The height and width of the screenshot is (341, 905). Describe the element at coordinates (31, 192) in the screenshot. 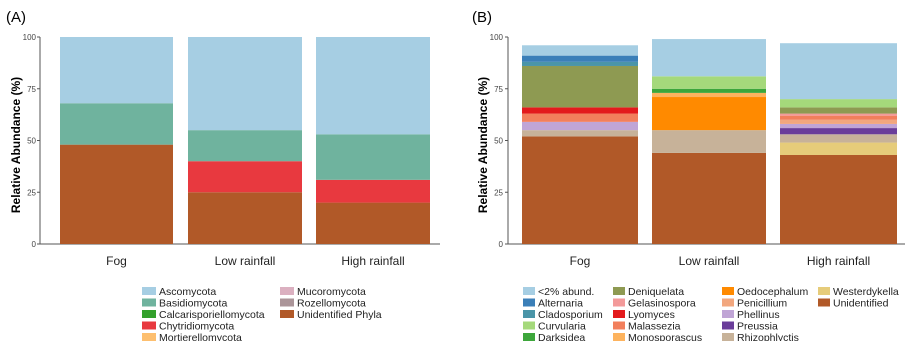

I see `panel-a-ytick-label: 25` at that location.